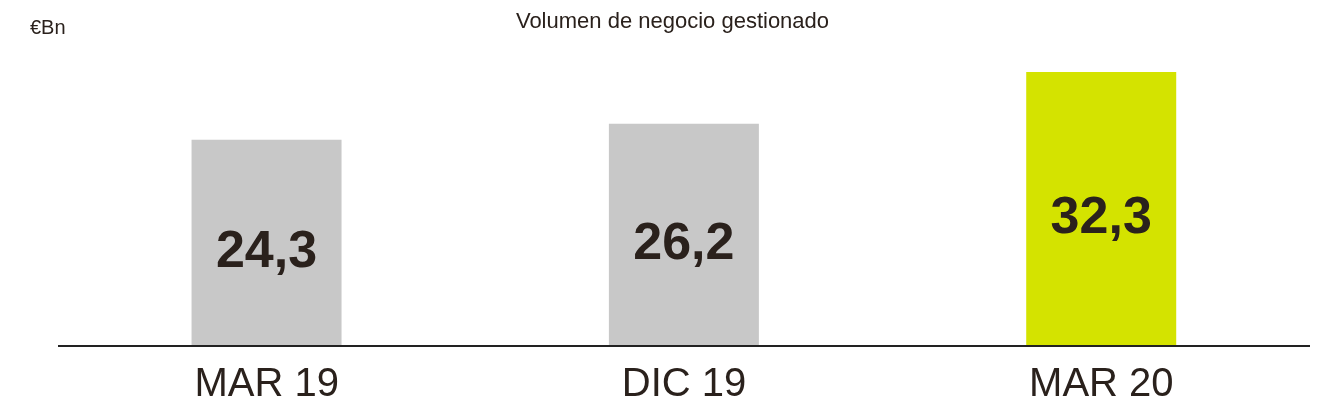 Image resolution: width=1322 pixels, height=418 pixels. I want to click on data-label: 32,3, so click(1101, 214).